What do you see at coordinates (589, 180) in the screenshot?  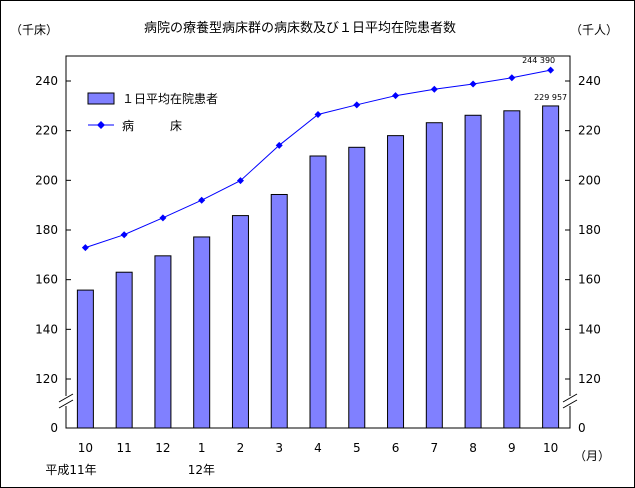 I see `right-tick-label: 200` at bounding box center [589, 180].